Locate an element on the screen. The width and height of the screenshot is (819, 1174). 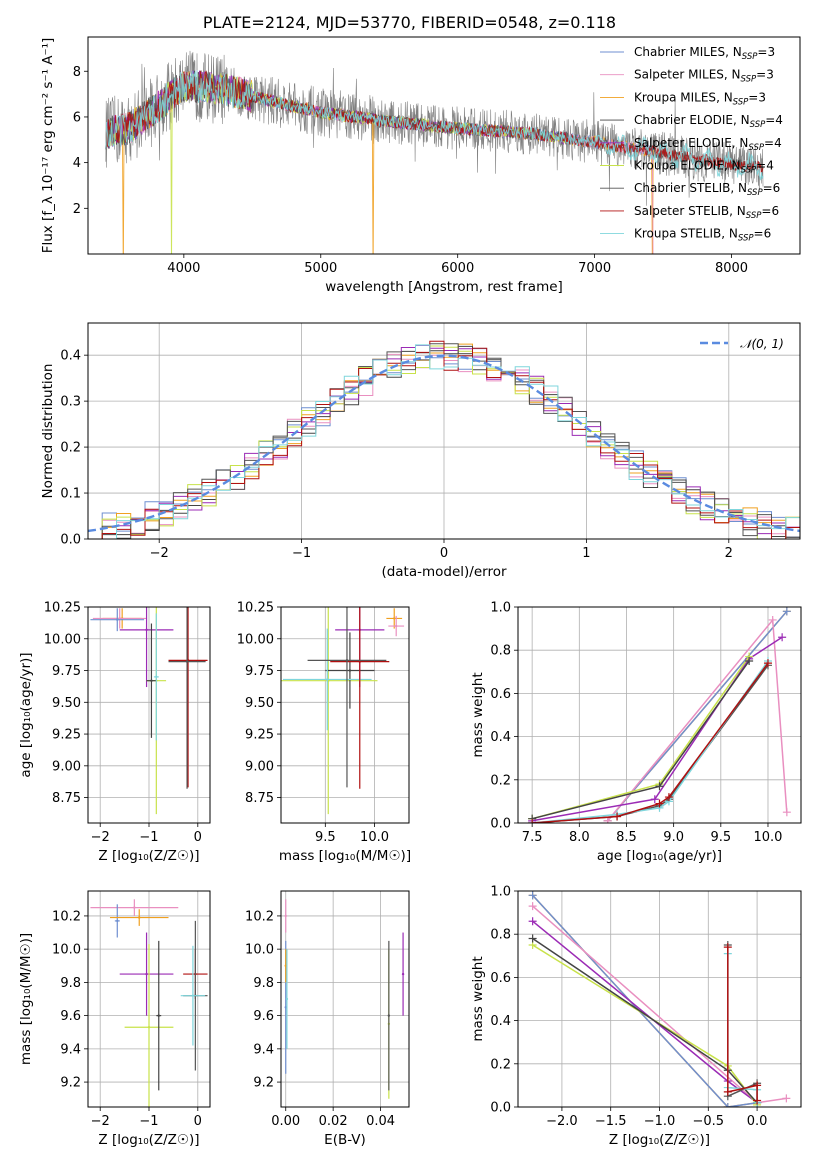
y-tick-label: 9.2 is located at coordinates (263, 1083).